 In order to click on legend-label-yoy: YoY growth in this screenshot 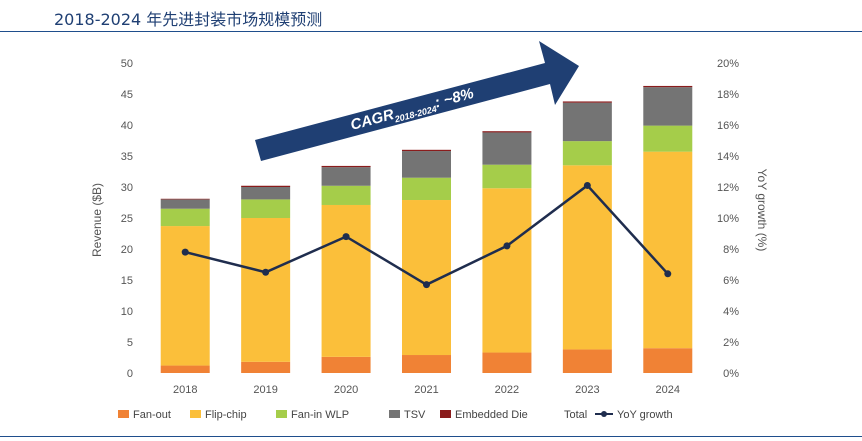, I will do `click(645, 415)`.